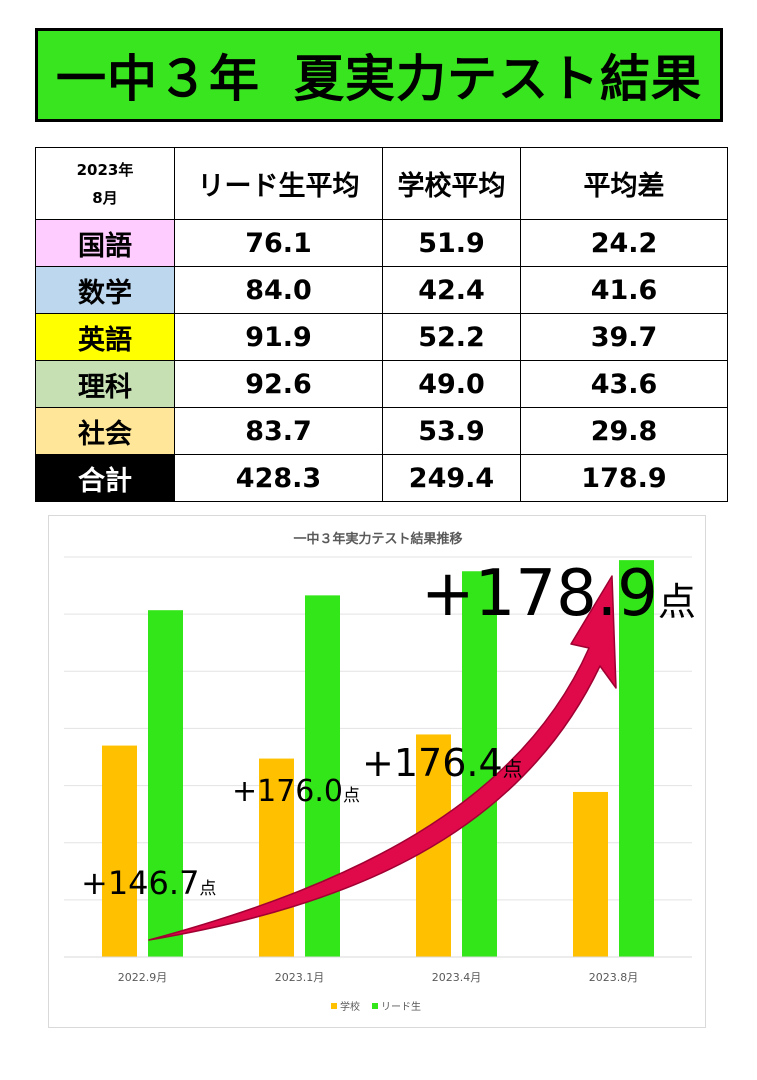  What do you see at coordinates (350, 1006) in the screenshot?
I see `legend-label: 学校` at bounding box center [350, 1006].